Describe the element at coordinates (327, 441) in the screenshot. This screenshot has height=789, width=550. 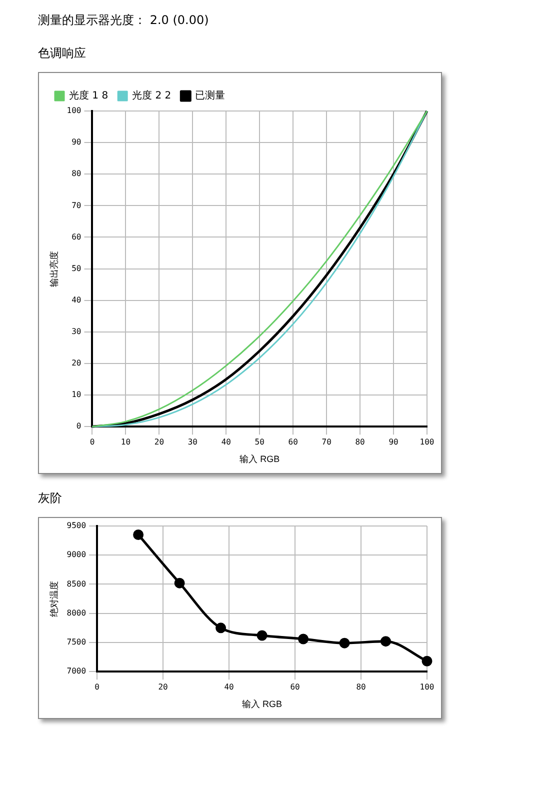
I see `x-tick-label: 70` at that location.